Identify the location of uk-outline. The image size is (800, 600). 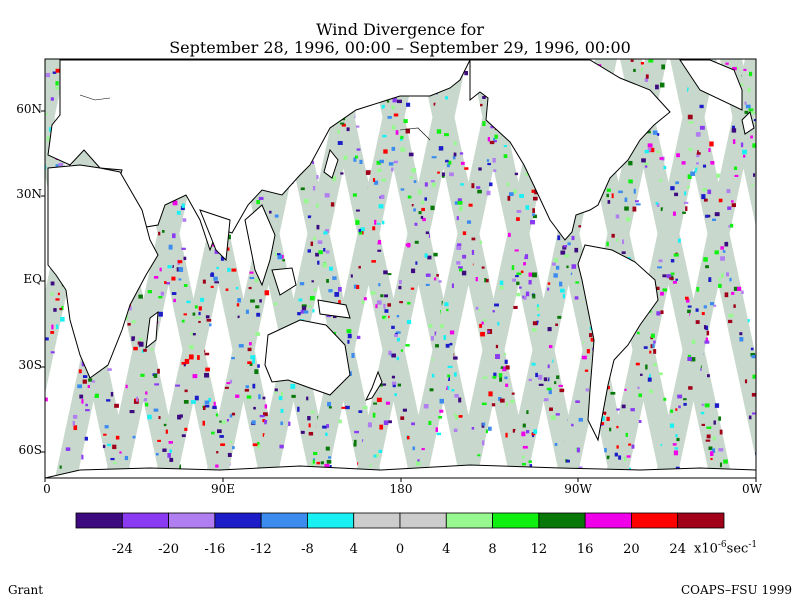
(748, 123).